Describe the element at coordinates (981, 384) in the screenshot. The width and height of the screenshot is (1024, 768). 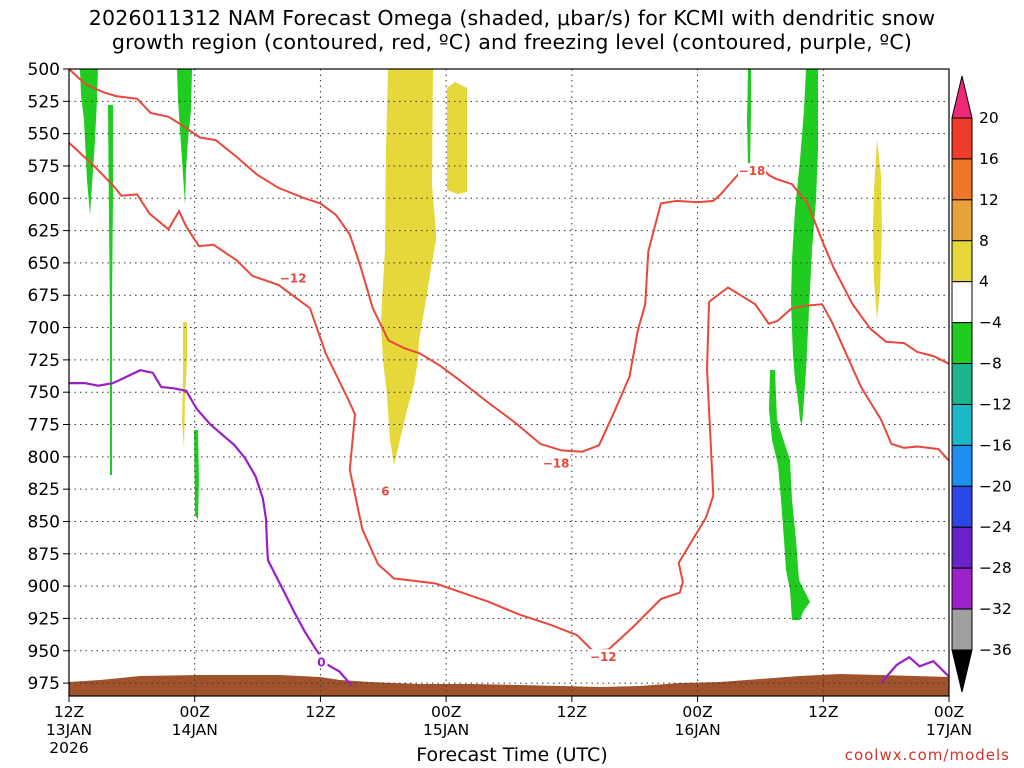
I see `colorbar: 20 16 12 8 4 −4 −8 −12 −16 −20 −24 −28 −32 −36` at that location.